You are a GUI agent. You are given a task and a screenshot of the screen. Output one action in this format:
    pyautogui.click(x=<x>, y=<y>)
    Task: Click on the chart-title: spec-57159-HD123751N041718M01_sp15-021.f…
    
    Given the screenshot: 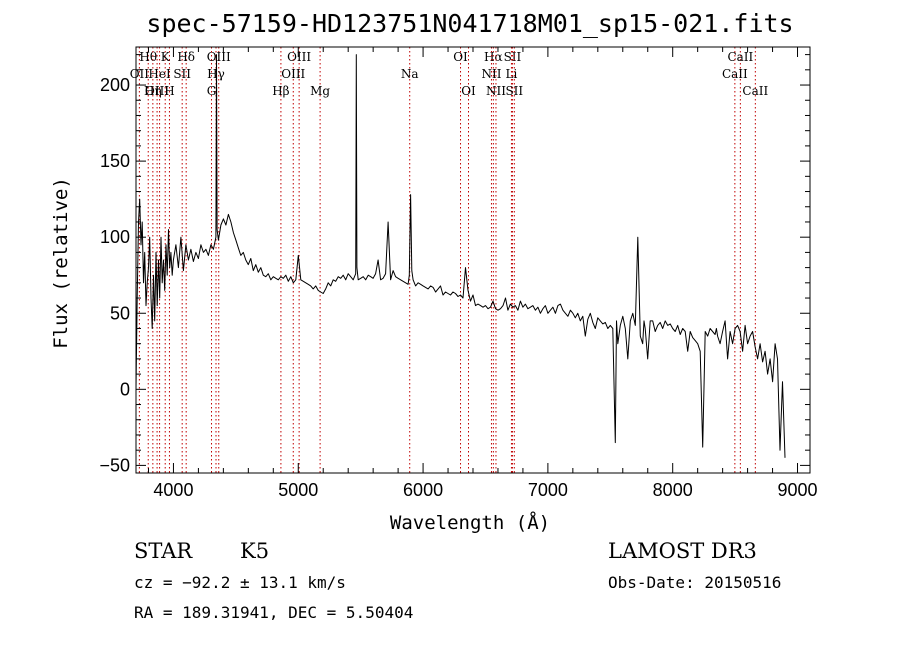 What is the action you would take?
    pyautogui.click(x=469, y=23)
    